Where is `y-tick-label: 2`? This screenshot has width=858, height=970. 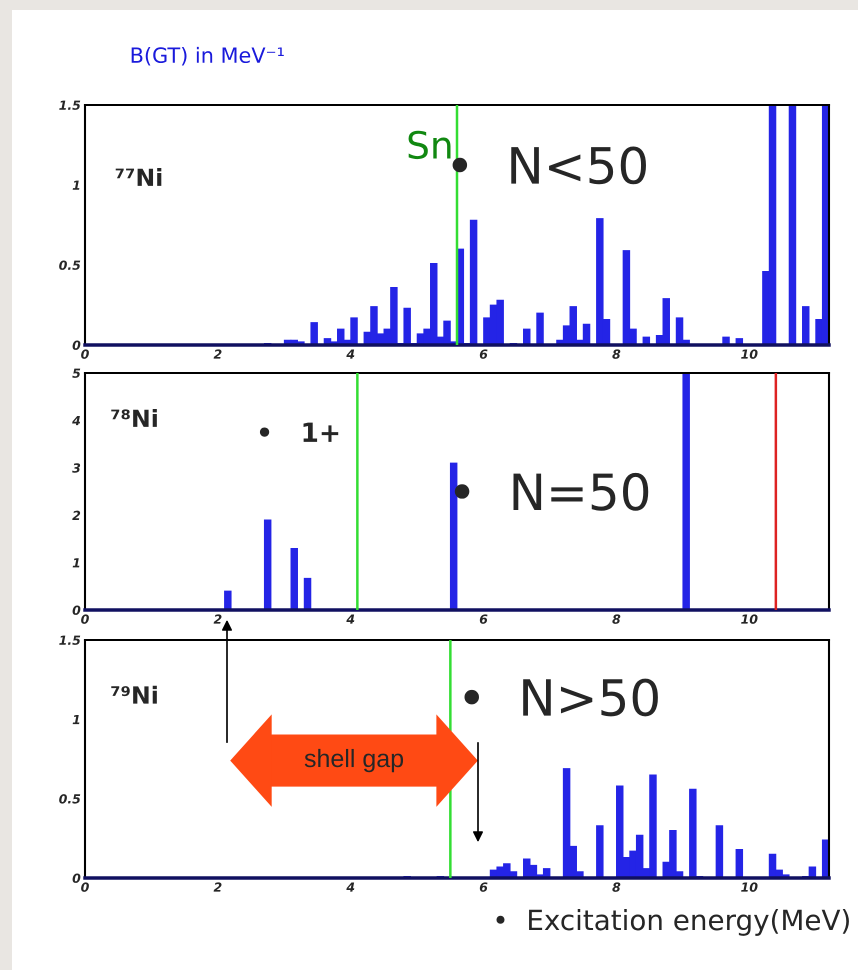
y-tick-label: 2 is located at coordinates (76, 515).